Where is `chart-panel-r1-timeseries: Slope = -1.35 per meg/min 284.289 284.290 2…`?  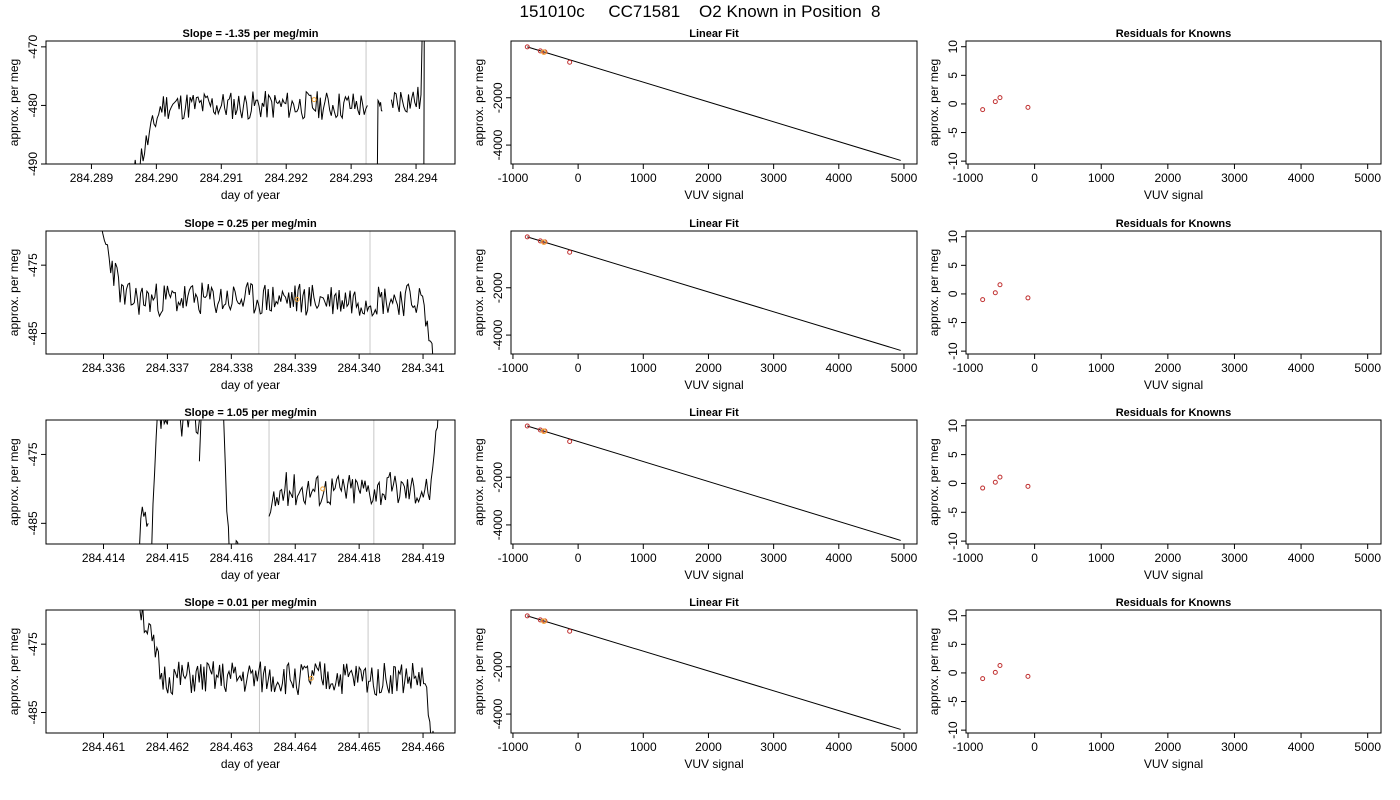 chart-panel-r1-timeseries: Slope = -1.35 per meg/min 284.289 284.290 2… is located at coordinates (231, 115).